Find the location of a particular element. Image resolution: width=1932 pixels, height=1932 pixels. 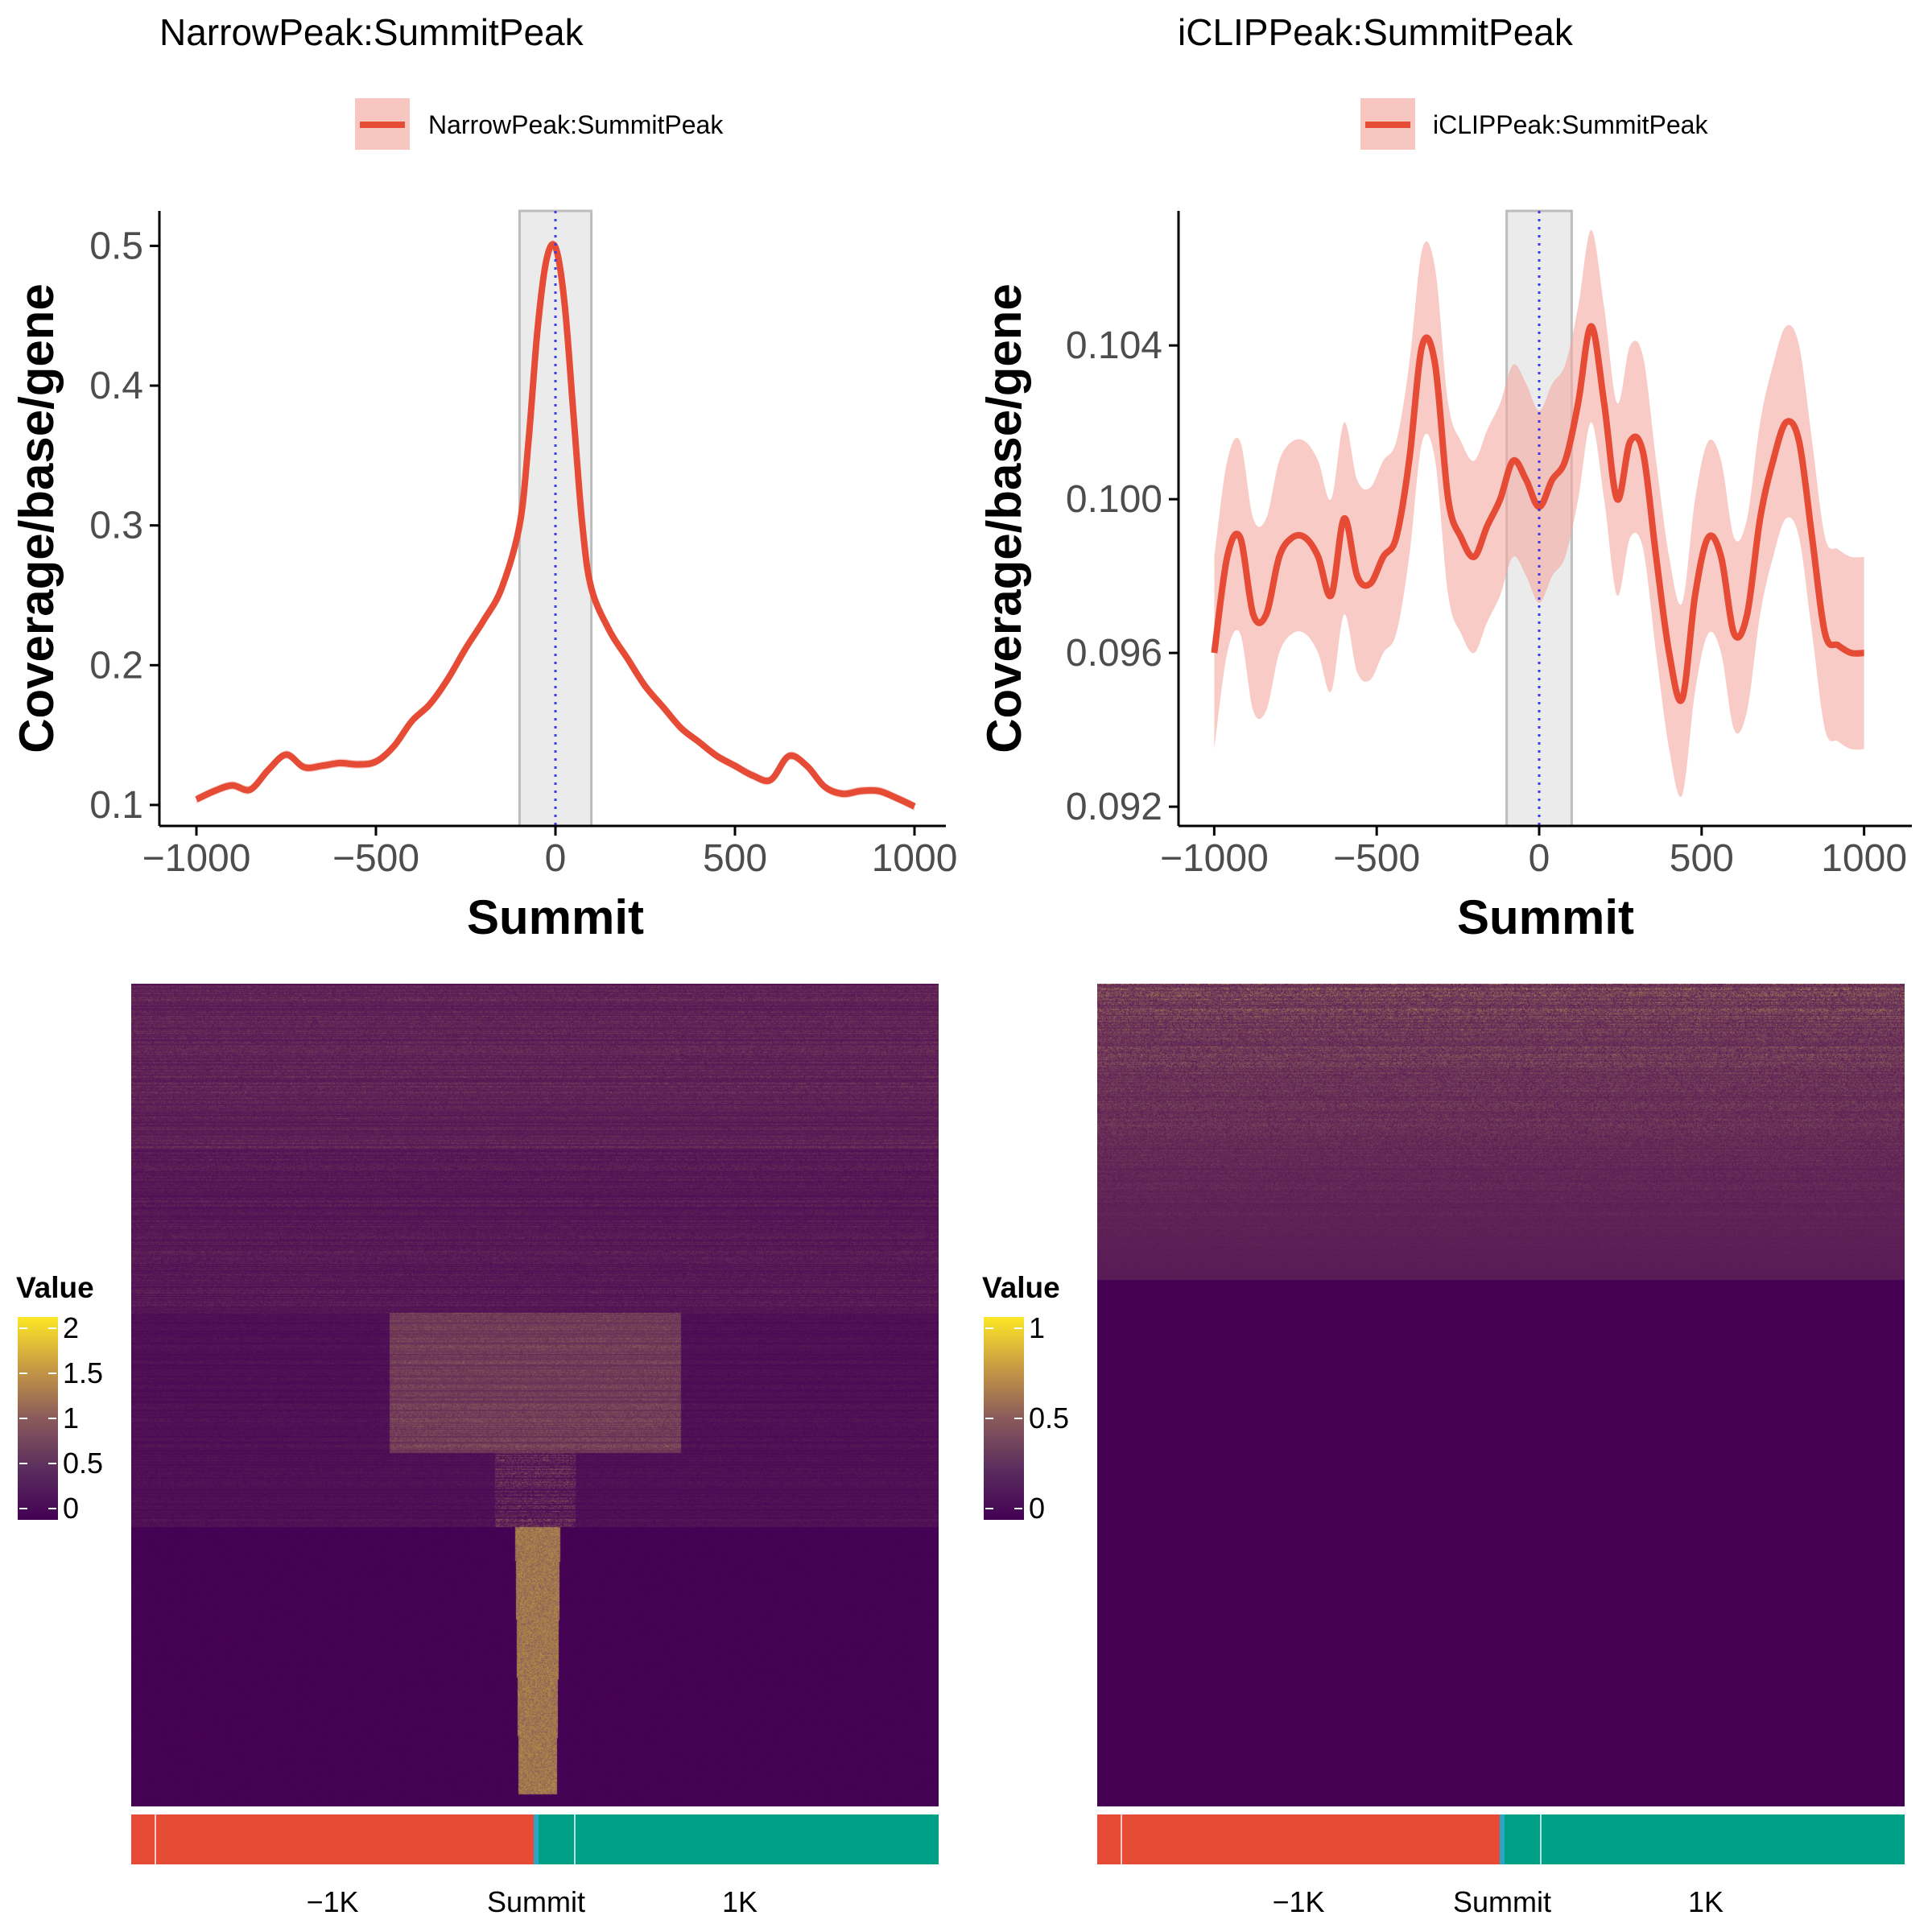

colorbar-ticks: 10.50 is located at coordinates (1027, 1418).